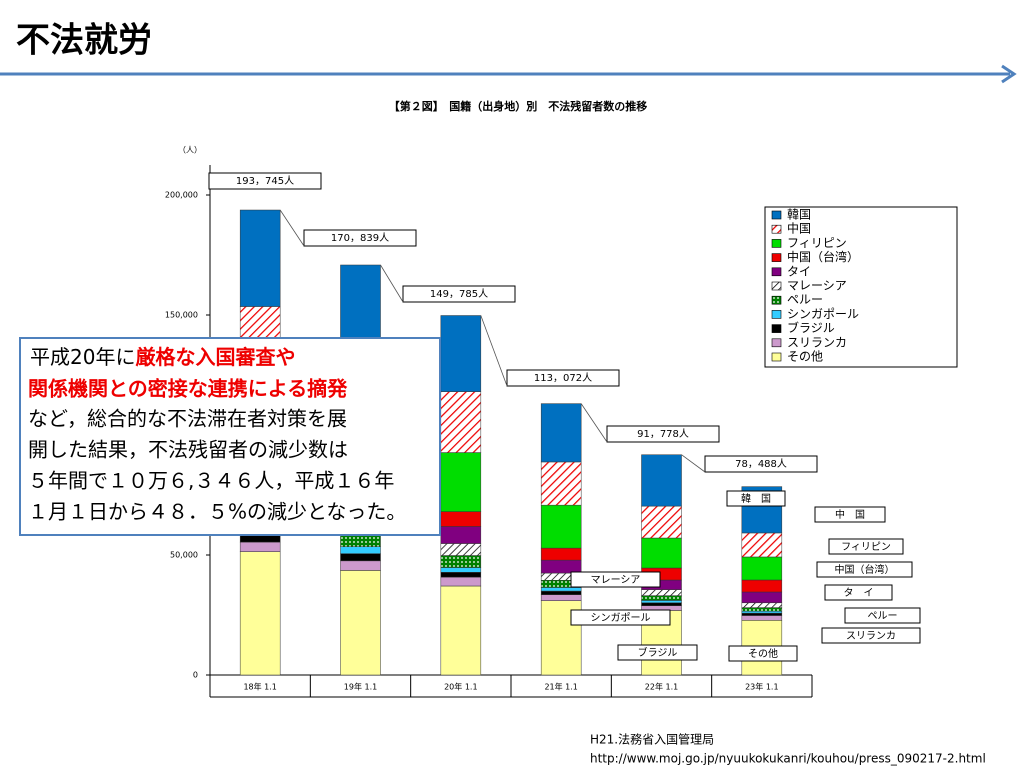 This screenshot has height=768, width=1024. Describe the element at coordinates (190, 150) in the screenshot. I see `y-unit: （人）` at that location.